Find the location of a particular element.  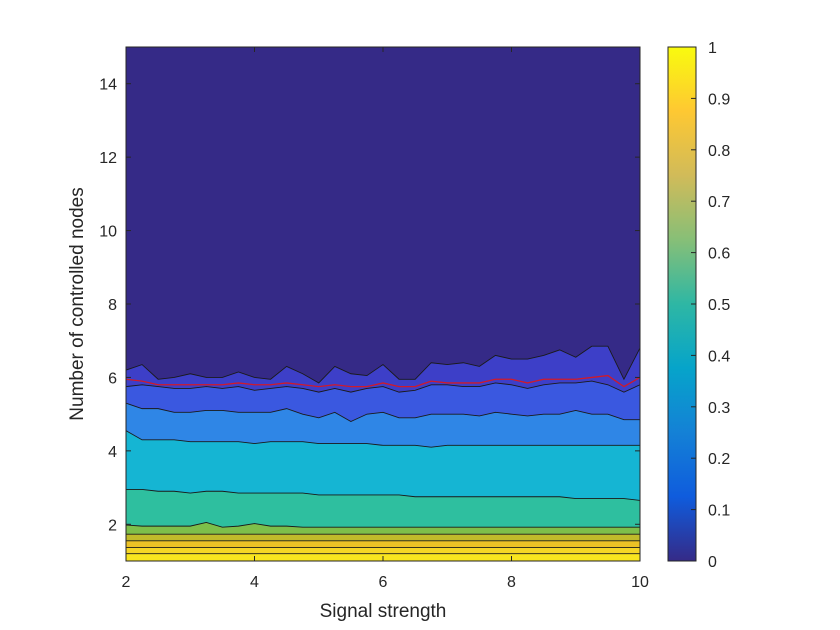

colorbar-tick-label: 0.6 is located at coordinates (719, 254).